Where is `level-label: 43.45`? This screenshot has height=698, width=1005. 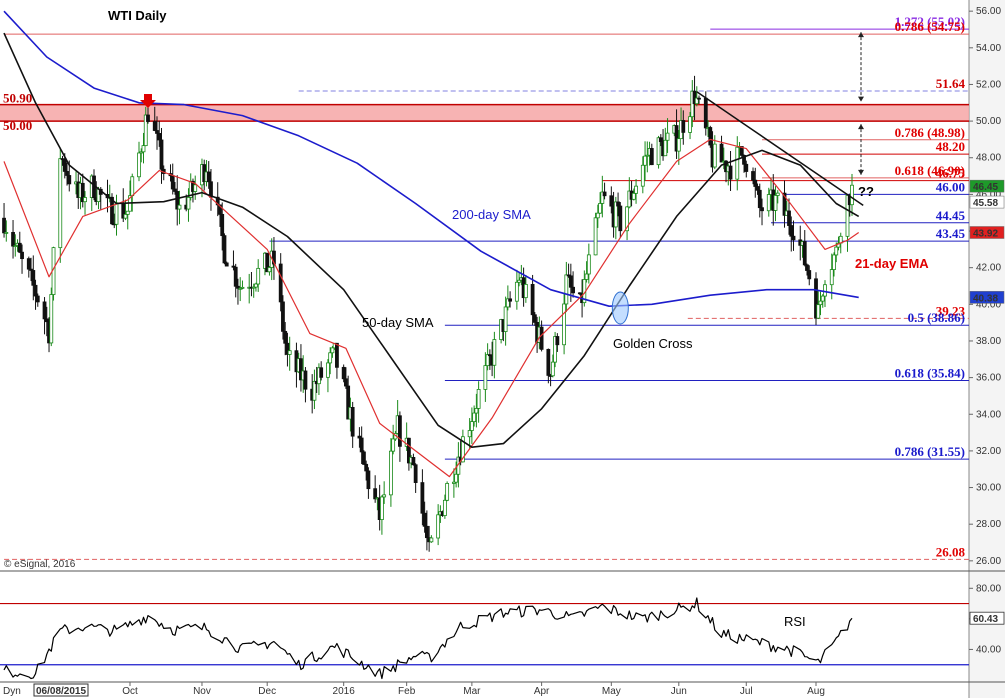
level-label: 43.45 is located at coordinates (951, 233).